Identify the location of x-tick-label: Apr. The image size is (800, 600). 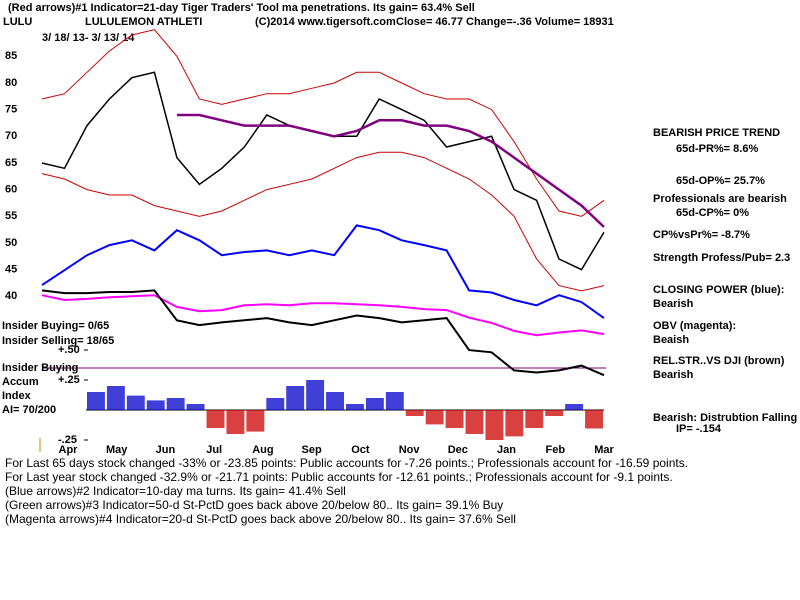
(69, 450).